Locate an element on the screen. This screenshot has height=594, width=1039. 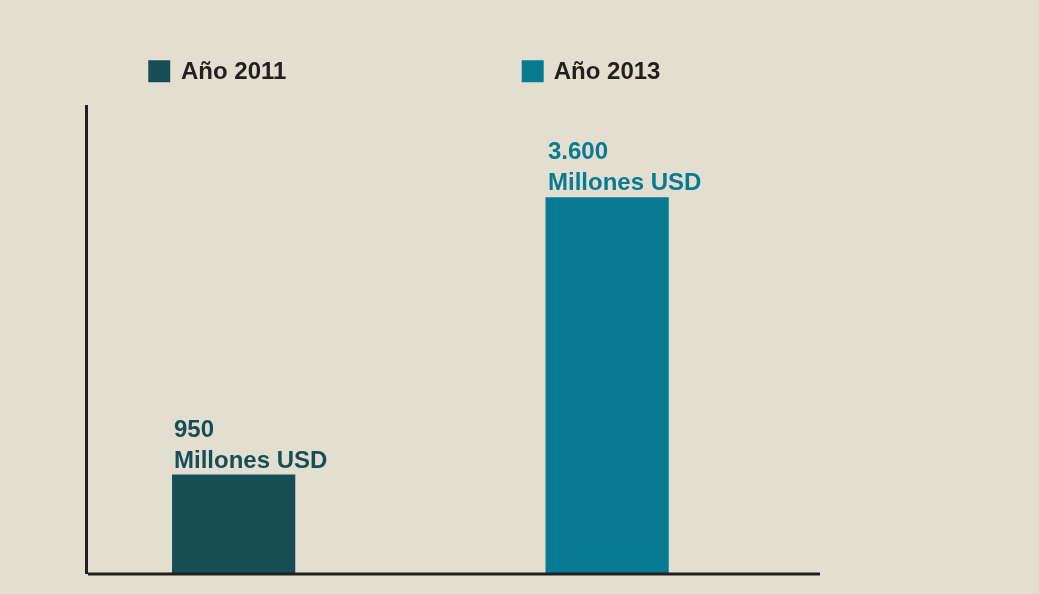
x-tick-label: Año 2013 is located at coordinates (607, 71).